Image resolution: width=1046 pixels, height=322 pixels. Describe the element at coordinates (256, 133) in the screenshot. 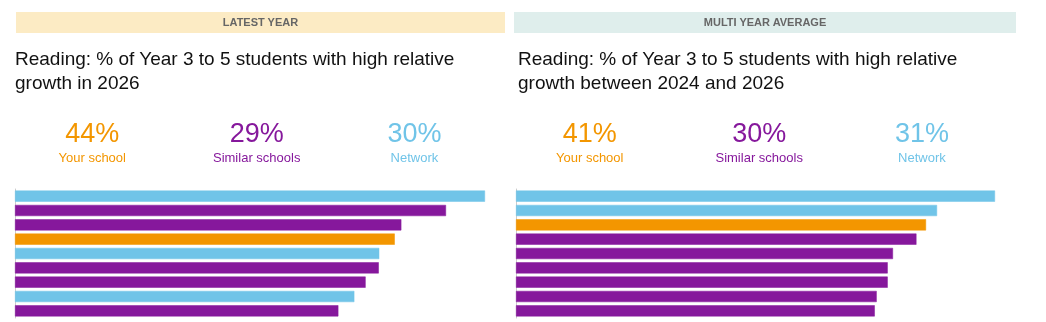

I see `text: 29%` at that location.